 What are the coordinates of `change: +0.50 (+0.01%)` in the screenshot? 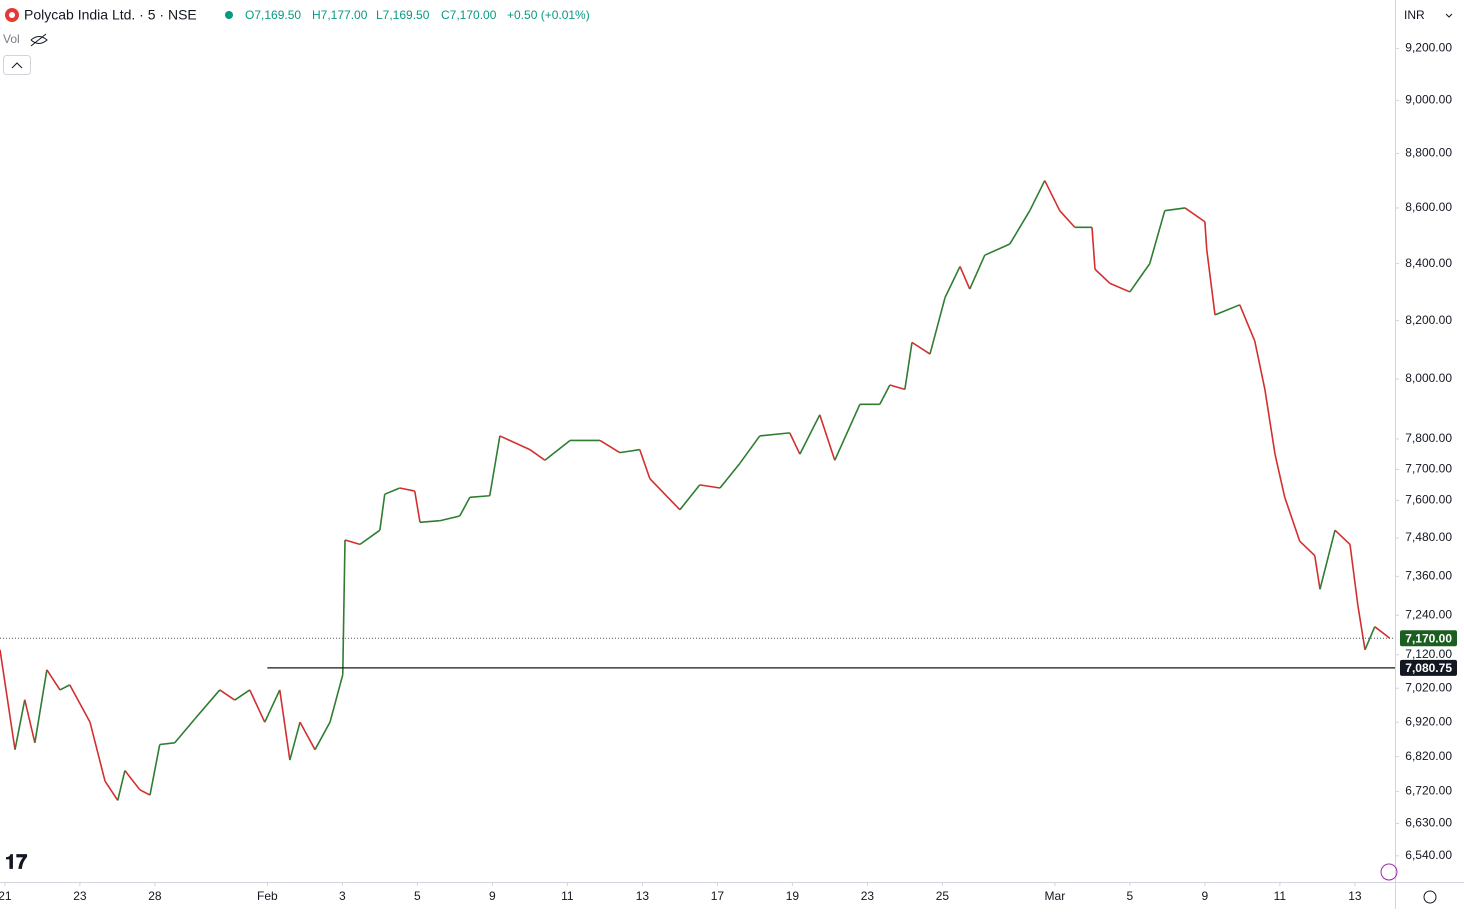 It's located at (548, 15).